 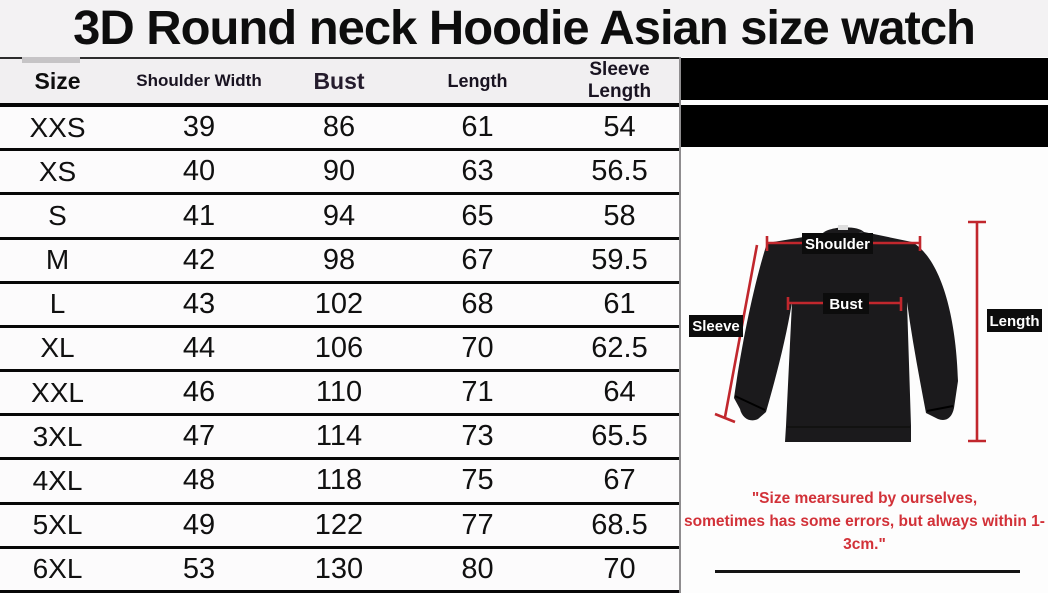 What do you see at coordinates (199, 570) in the screenshot?
I see `measurement-value: 53` at bounding box center [199, 570].